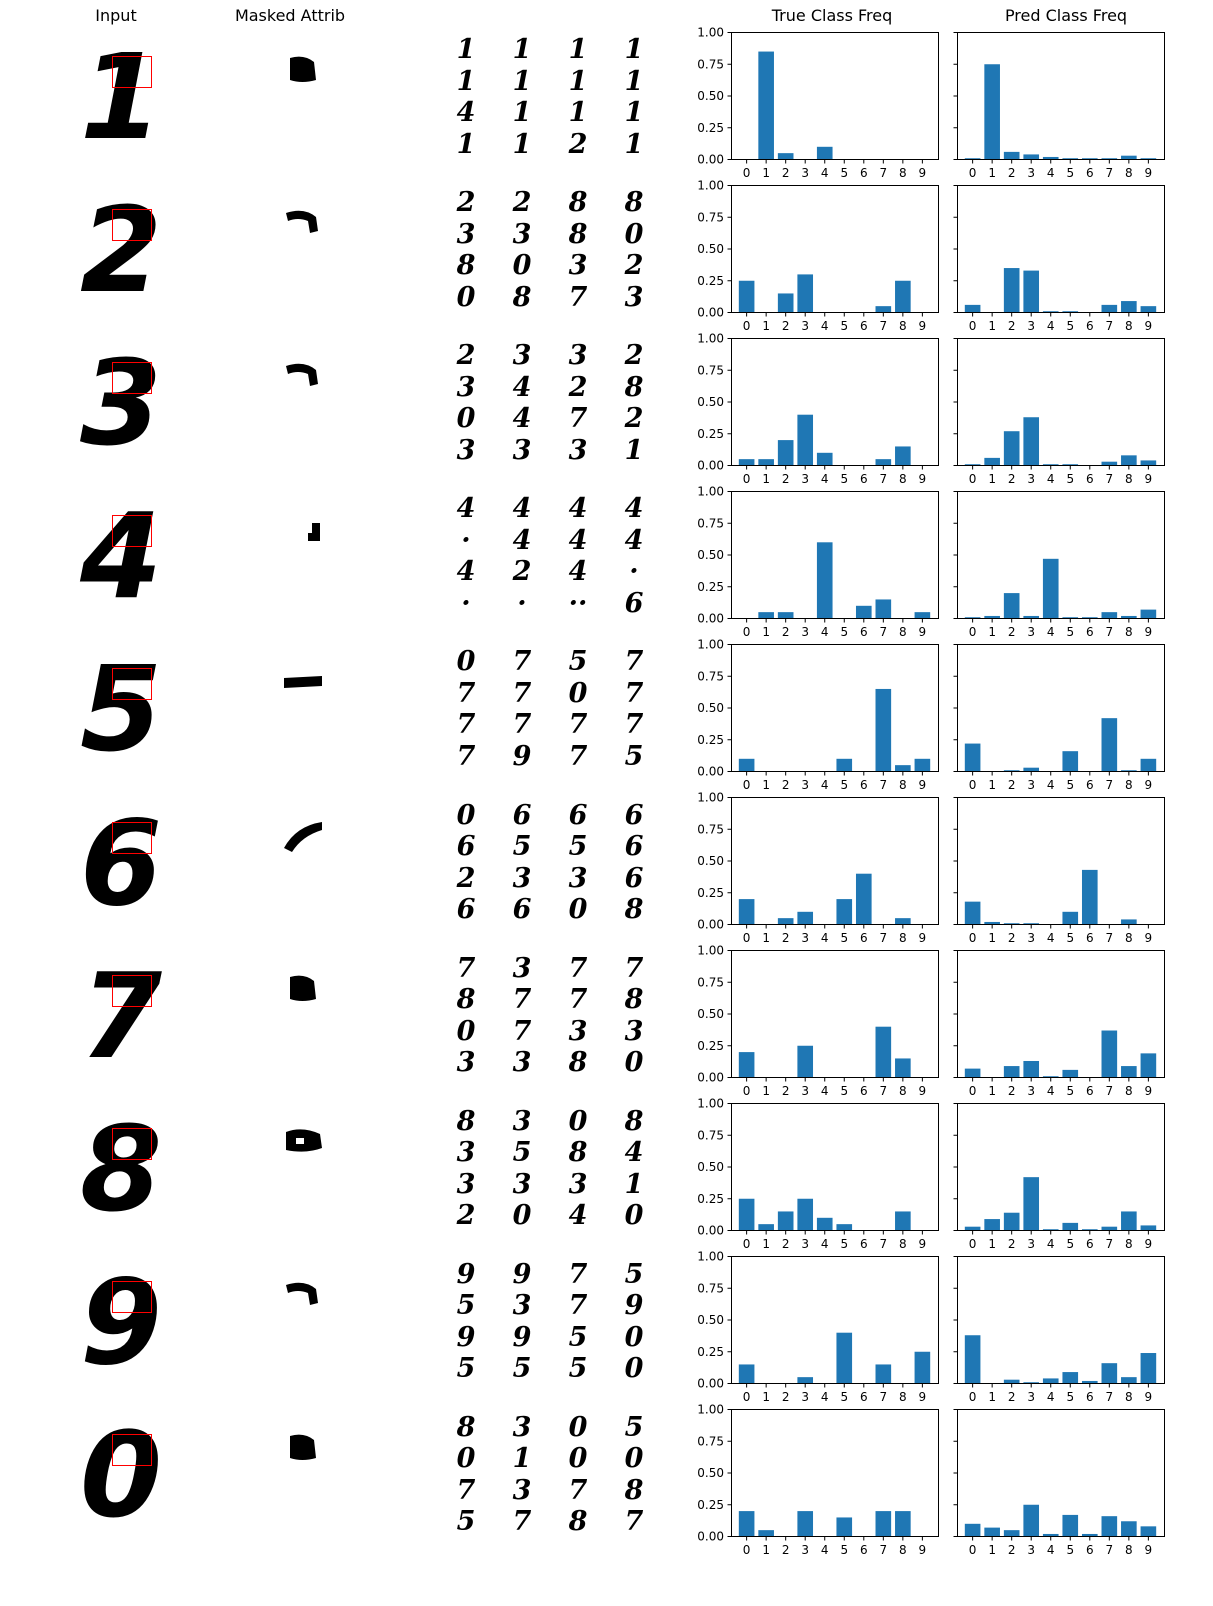 The height and width of the screenshot is (1606, 1213). I want to click on input-digit-glyph: 8, so click(121, 1168).